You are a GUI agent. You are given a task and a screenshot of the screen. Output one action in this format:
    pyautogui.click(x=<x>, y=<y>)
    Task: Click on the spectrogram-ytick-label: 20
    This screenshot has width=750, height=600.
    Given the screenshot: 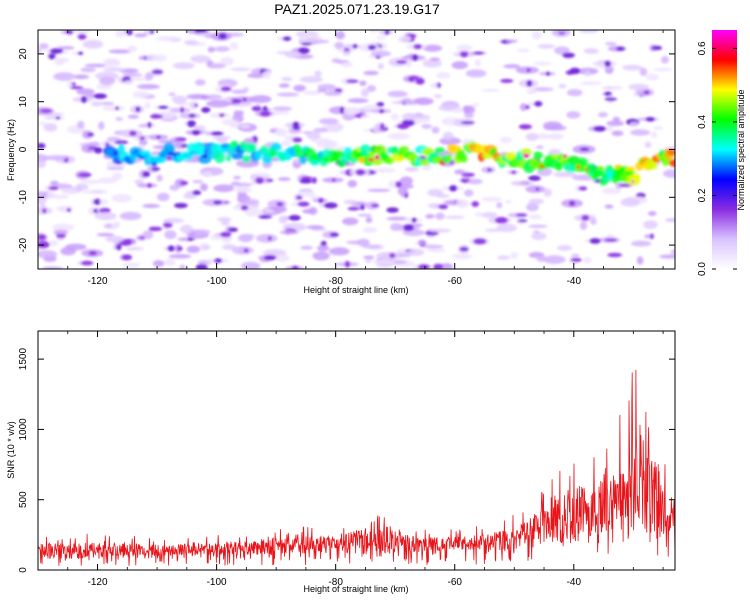 What is the action you would take?
    pyautogui.click(x=23, y=54)
    